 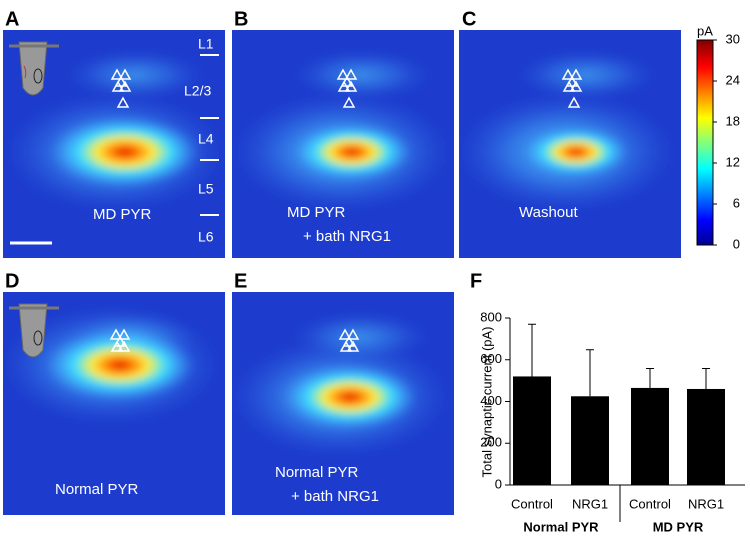 I want to click on colorbar-tick-label: 30, so click(x=733, y=38).